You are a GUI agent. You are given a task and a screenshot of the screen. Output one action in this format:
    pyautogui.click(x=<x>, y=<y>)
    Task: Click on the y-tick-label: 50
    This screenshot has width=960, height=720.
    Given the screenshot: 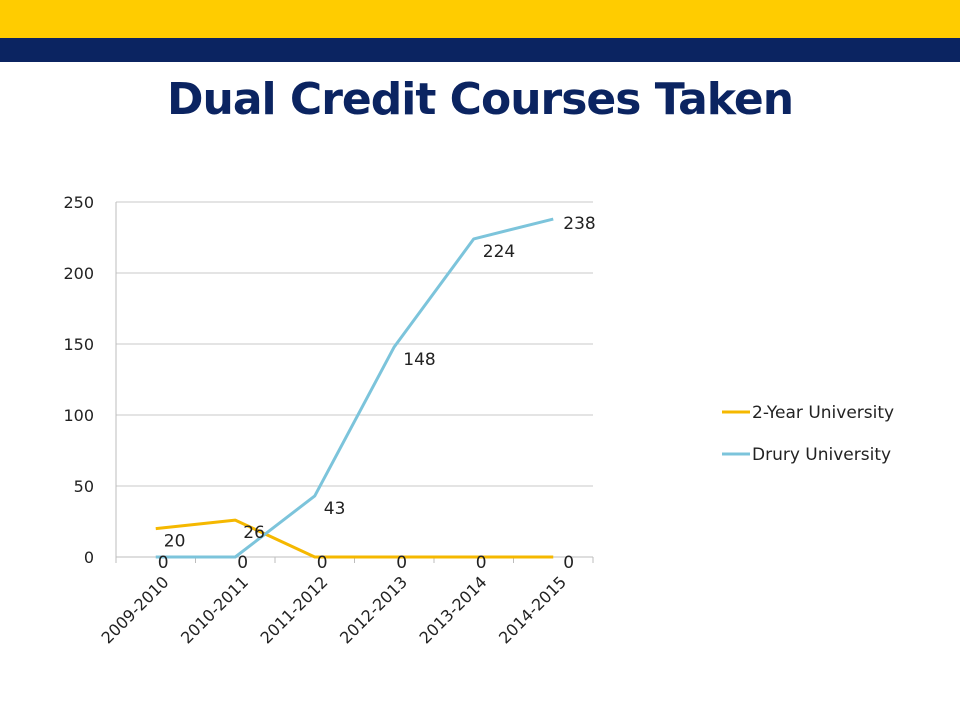 What is the action you would take?
    pyautogui.click(x=84, y=486)
    